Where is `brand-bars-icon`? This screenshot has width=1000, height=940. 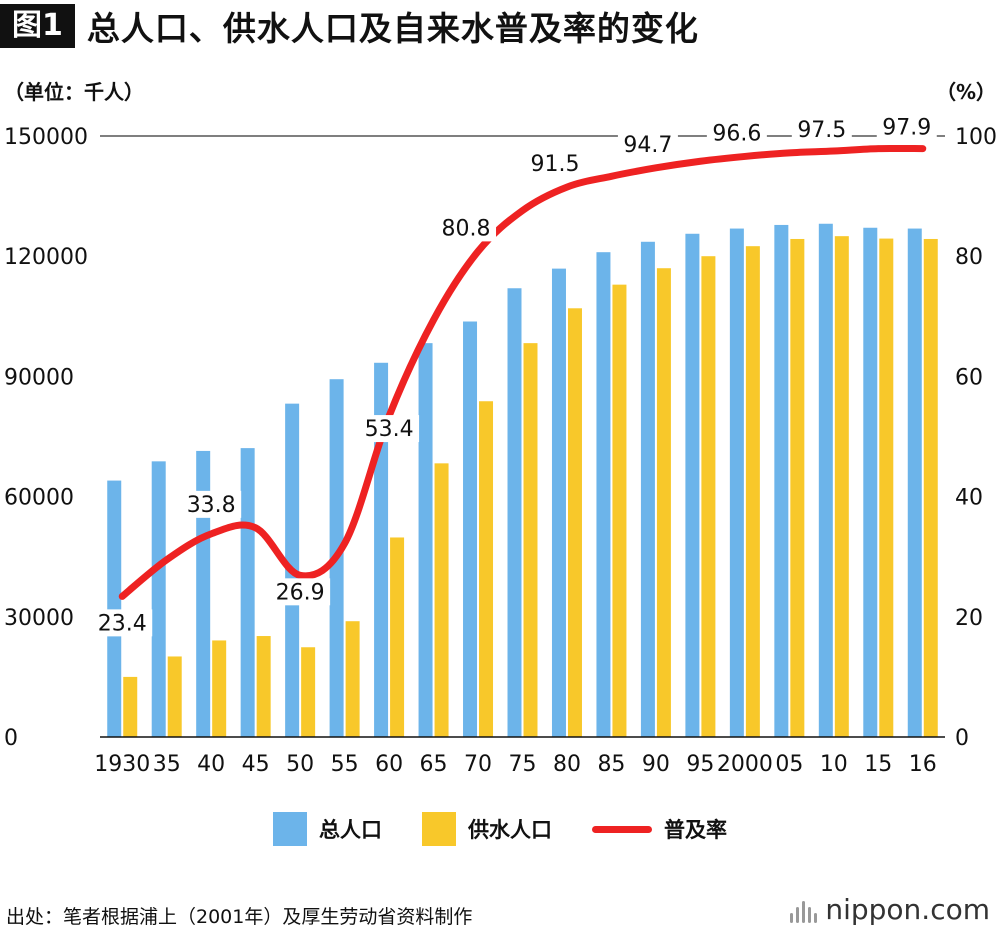 brand-bars-icon is located at coordinates (804, 910).